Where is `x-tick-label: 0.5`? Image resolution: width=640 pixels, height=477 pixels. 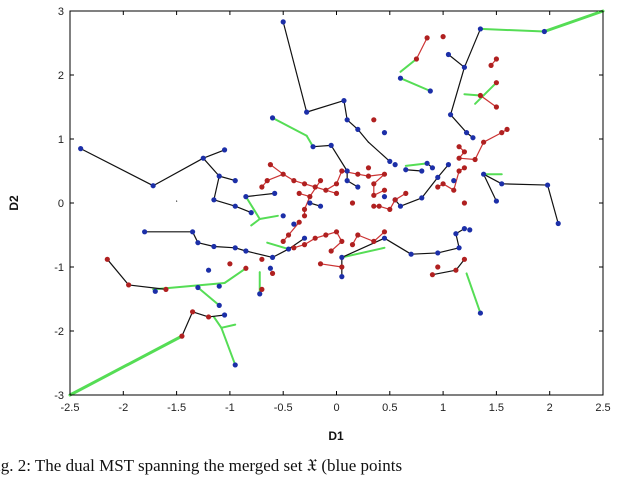 x-tick-label: 0.5 is located at coordinates (389, 408).